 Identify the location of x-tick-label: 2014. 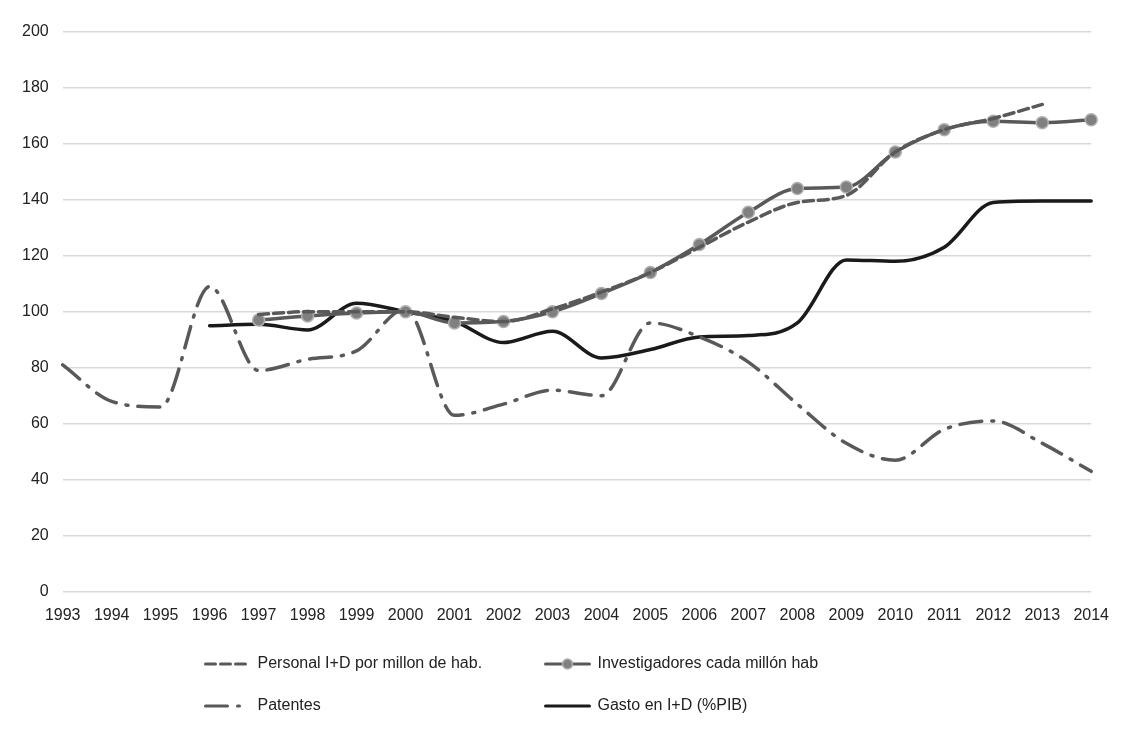
(1091, 614).